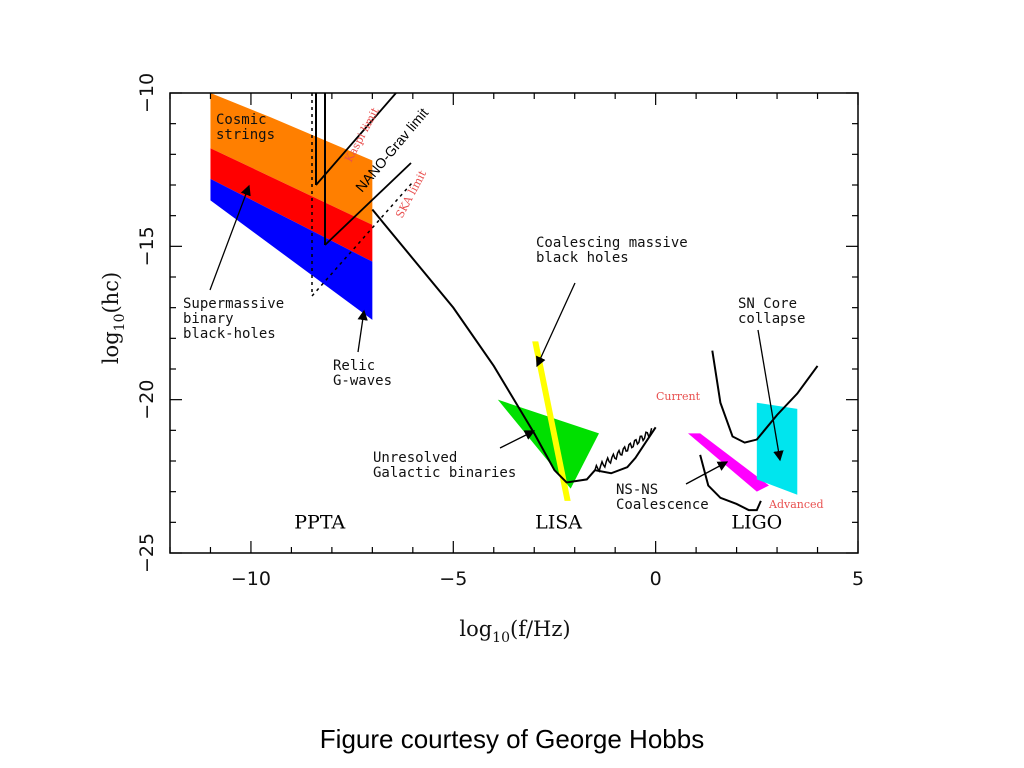 The height and width of the screenshot is (768, 1024). I want to click on annotation-cosmic-strings: Cosmic strings, so click(245, 127).